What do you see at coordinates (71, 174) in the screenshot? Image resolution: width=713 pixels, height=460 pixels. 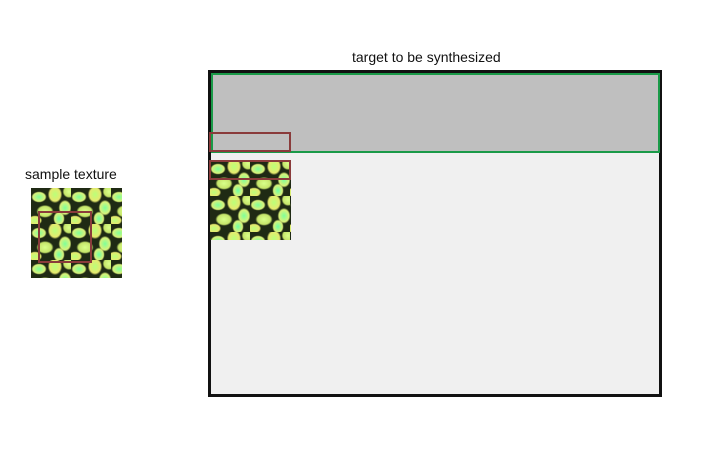 I see `sample-texture-label: sample texture` at bounding box center [71, 174].